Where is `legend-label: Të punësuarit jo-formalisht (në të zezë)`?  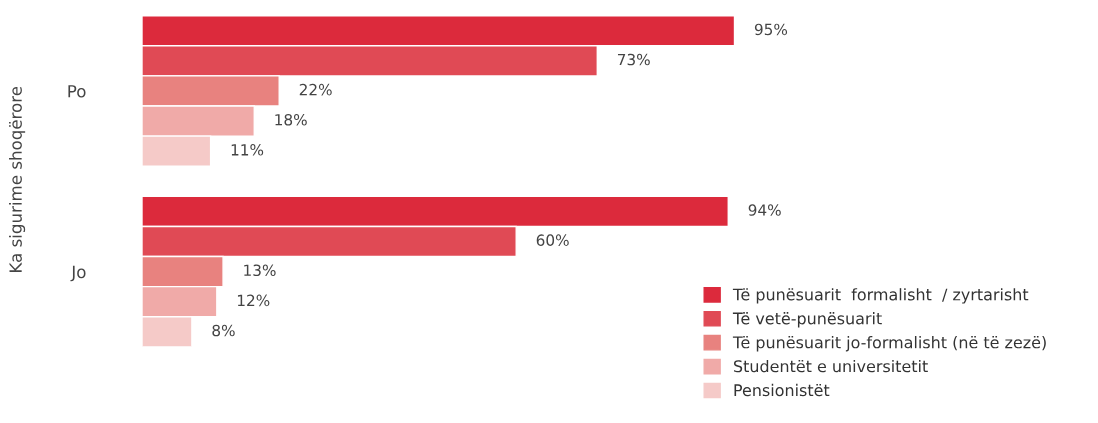
legend-label: Të punësuarit jo-formalisht (në të zezë) is located at coordinates (889, 344).